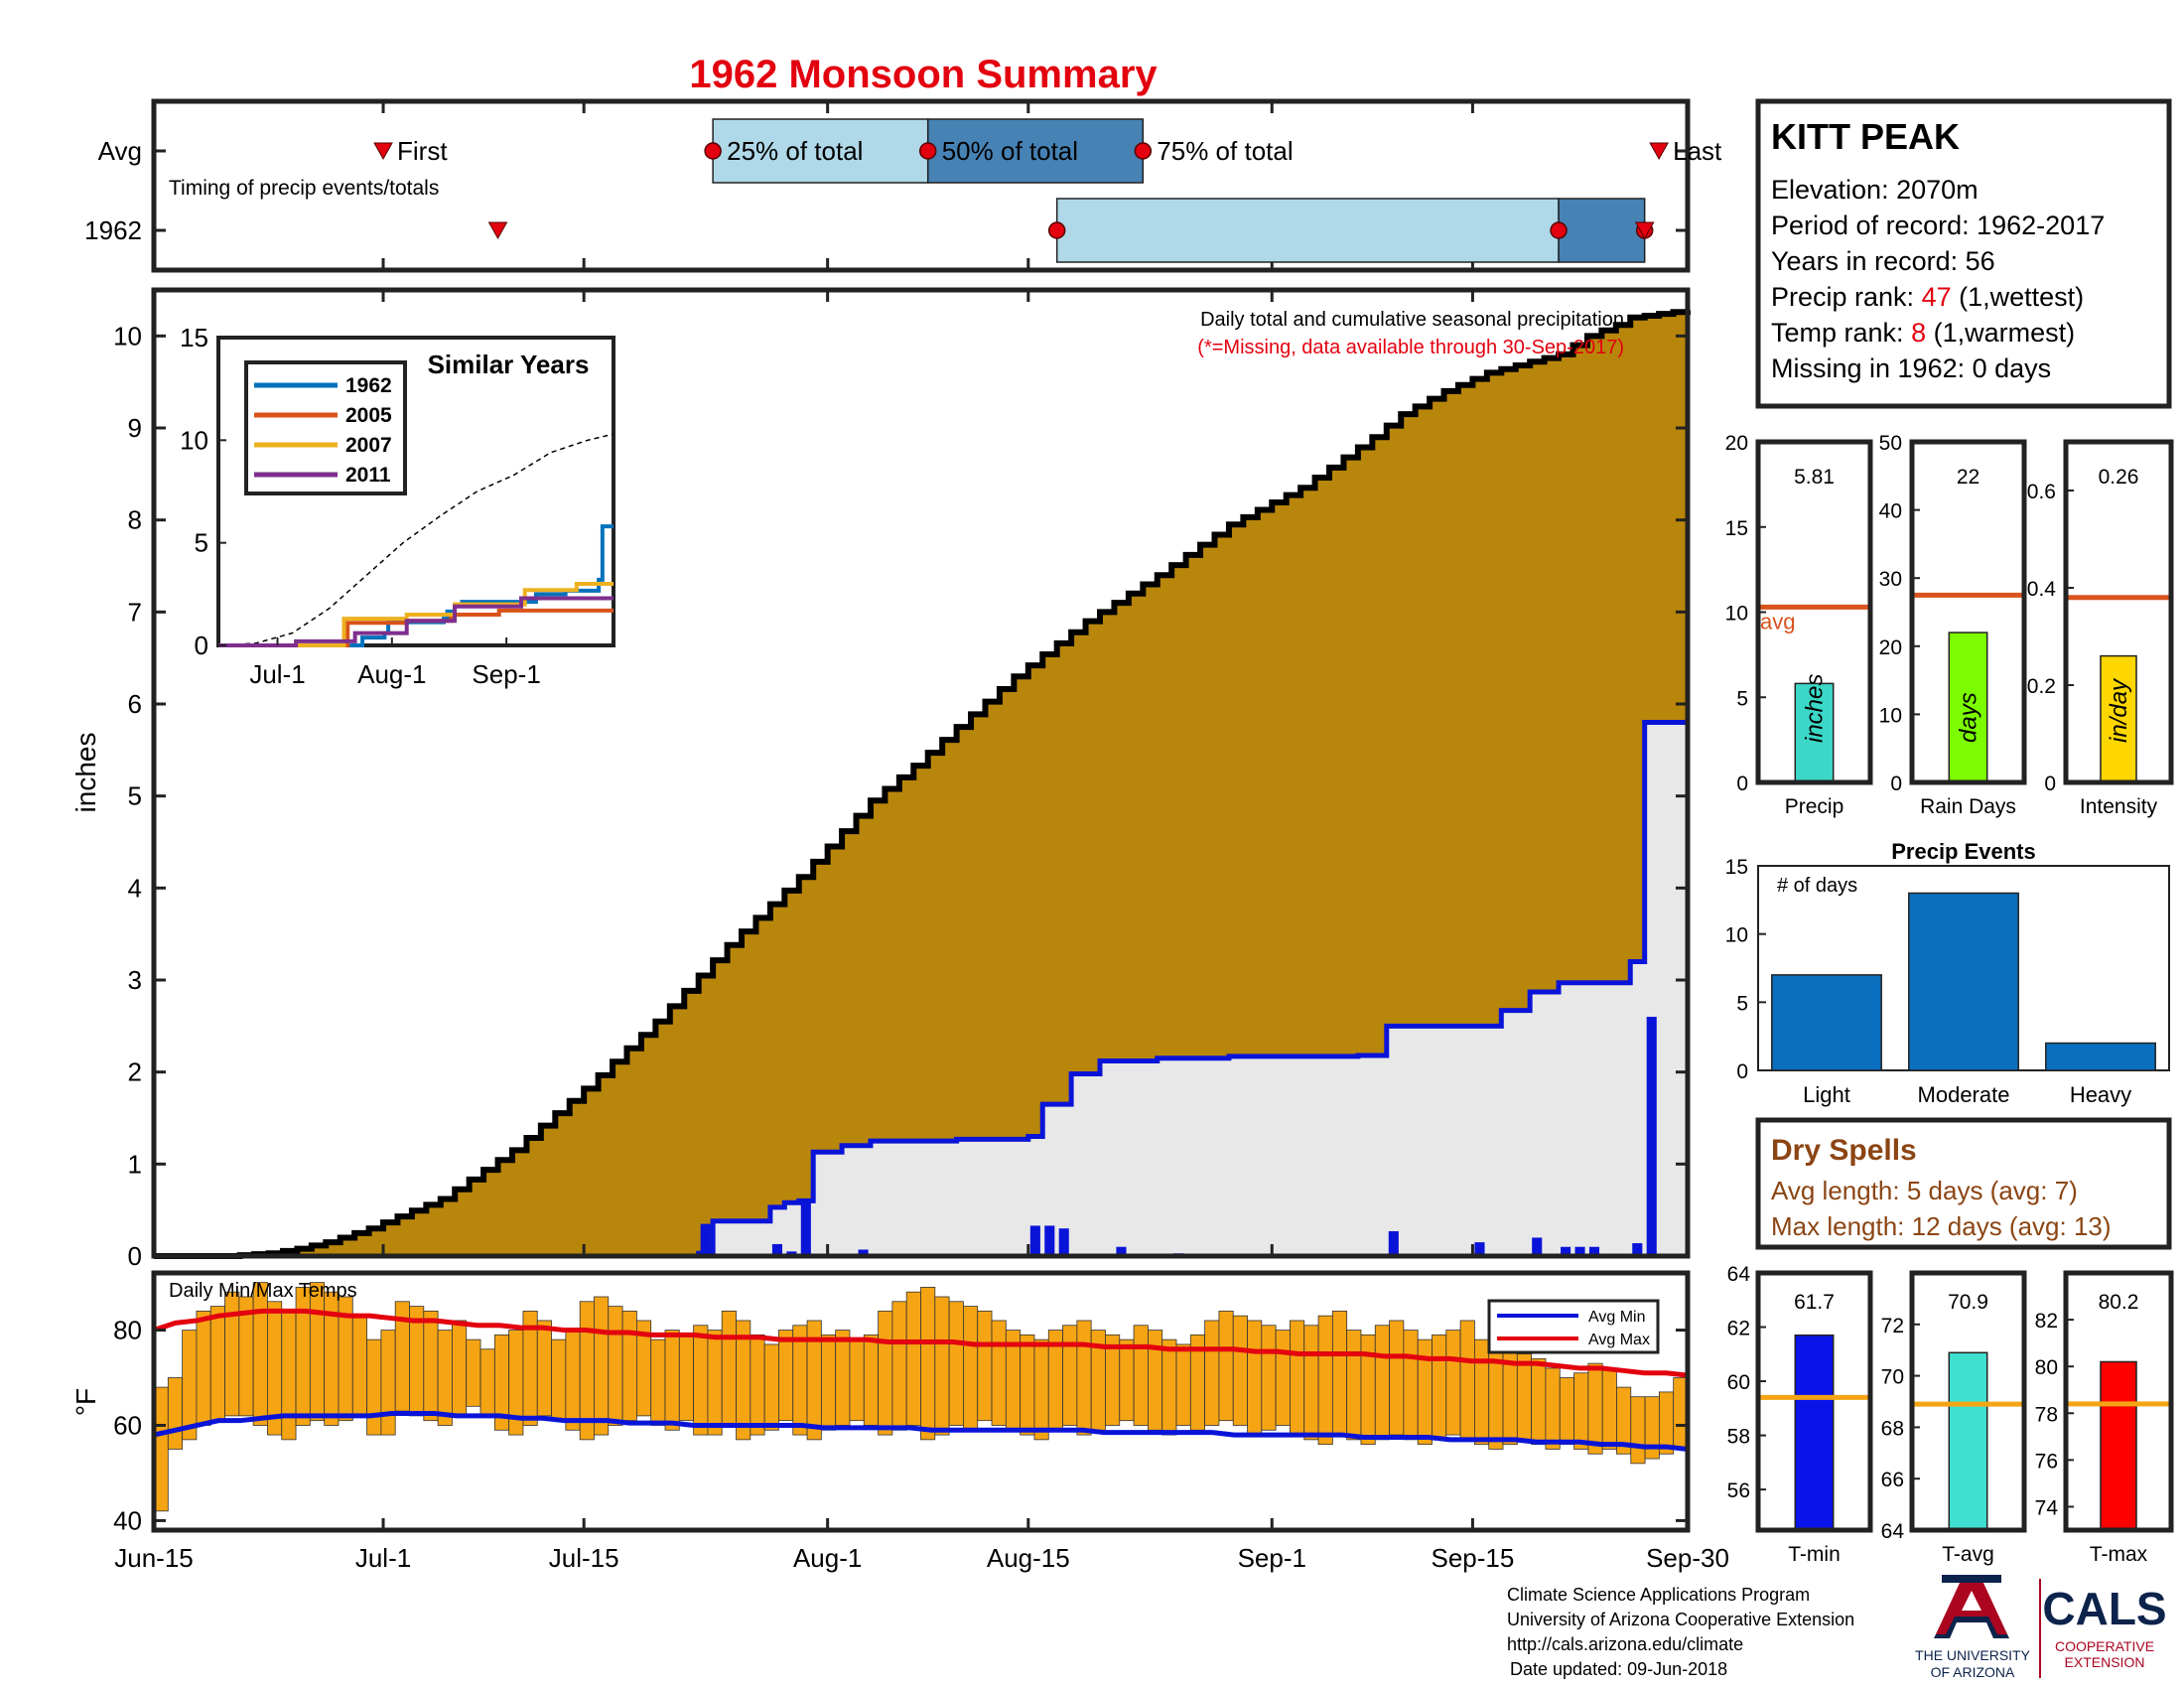 This screenshot has width=2184, height=1688. Describe the element at coordinates (1927, 297) in the screenshot. I see `station-precip-rank: Precip rank: 47 (1,wettest)` at that location.